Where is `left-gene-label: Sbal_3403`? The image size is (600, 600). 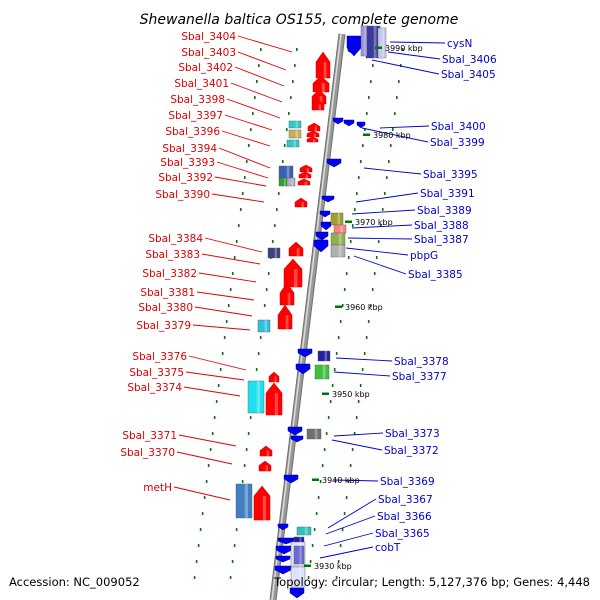 left-gene-label: Sbal_3403 is located at coordinates (208, 53).